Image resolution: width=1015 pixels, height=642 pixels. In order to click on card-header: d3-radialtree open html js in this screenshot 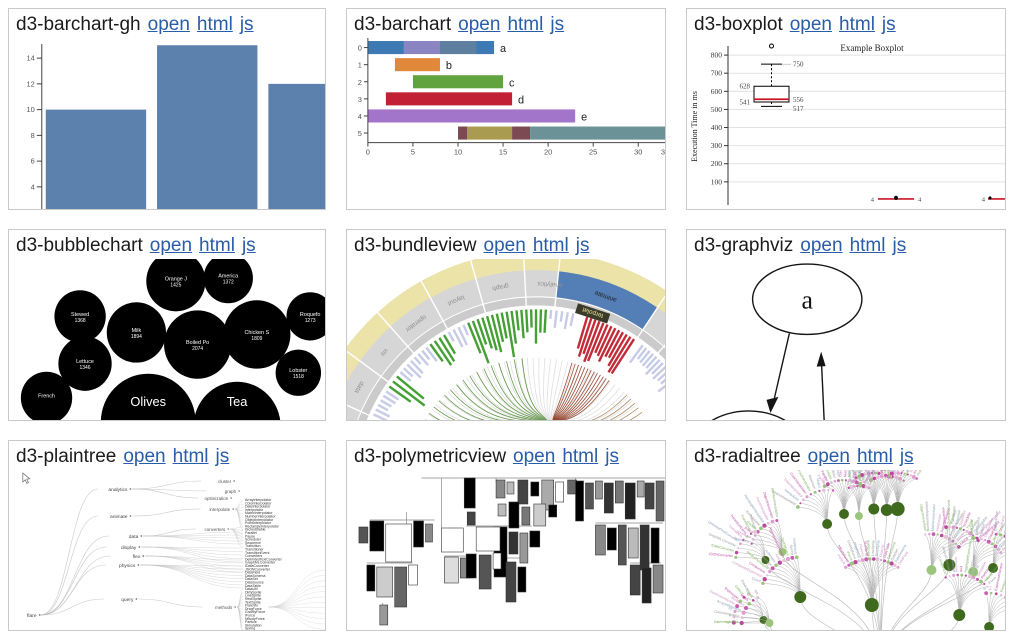, I will do `click(846, 455)`.